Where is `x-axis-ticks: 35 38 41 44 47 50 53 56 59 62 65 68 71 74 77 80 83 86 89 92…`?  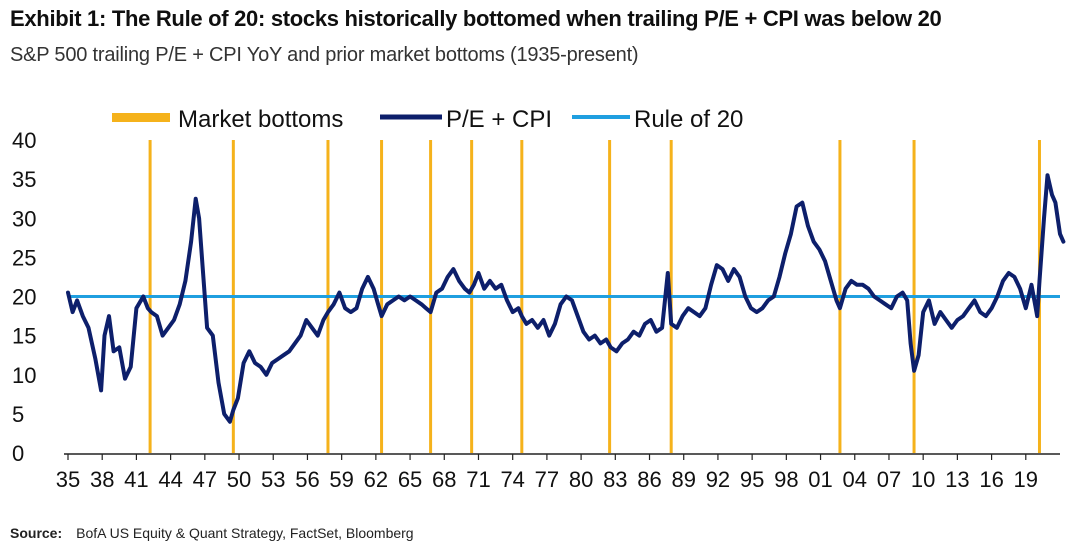
x-axis-ticks: 35 38 41 44 47 50 53 56 59 62 65 68 71 74 77 80 83 86 89 92… is located at coordinates (547, 473).